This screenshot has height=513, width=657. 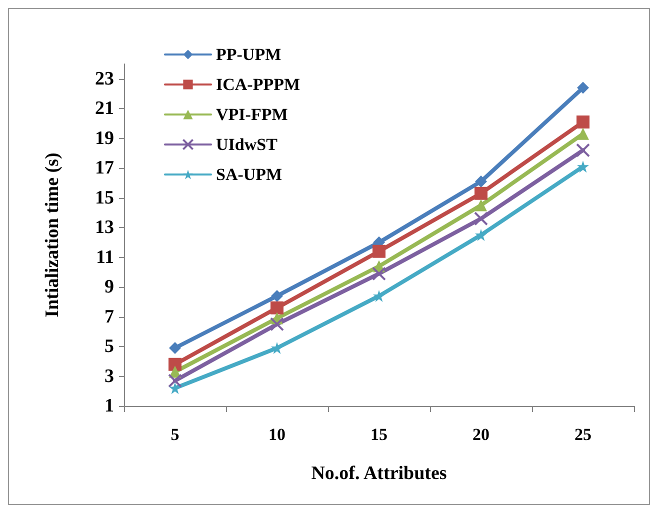 I want to click on y-tick-label: 15, so click(x=104, y=197).